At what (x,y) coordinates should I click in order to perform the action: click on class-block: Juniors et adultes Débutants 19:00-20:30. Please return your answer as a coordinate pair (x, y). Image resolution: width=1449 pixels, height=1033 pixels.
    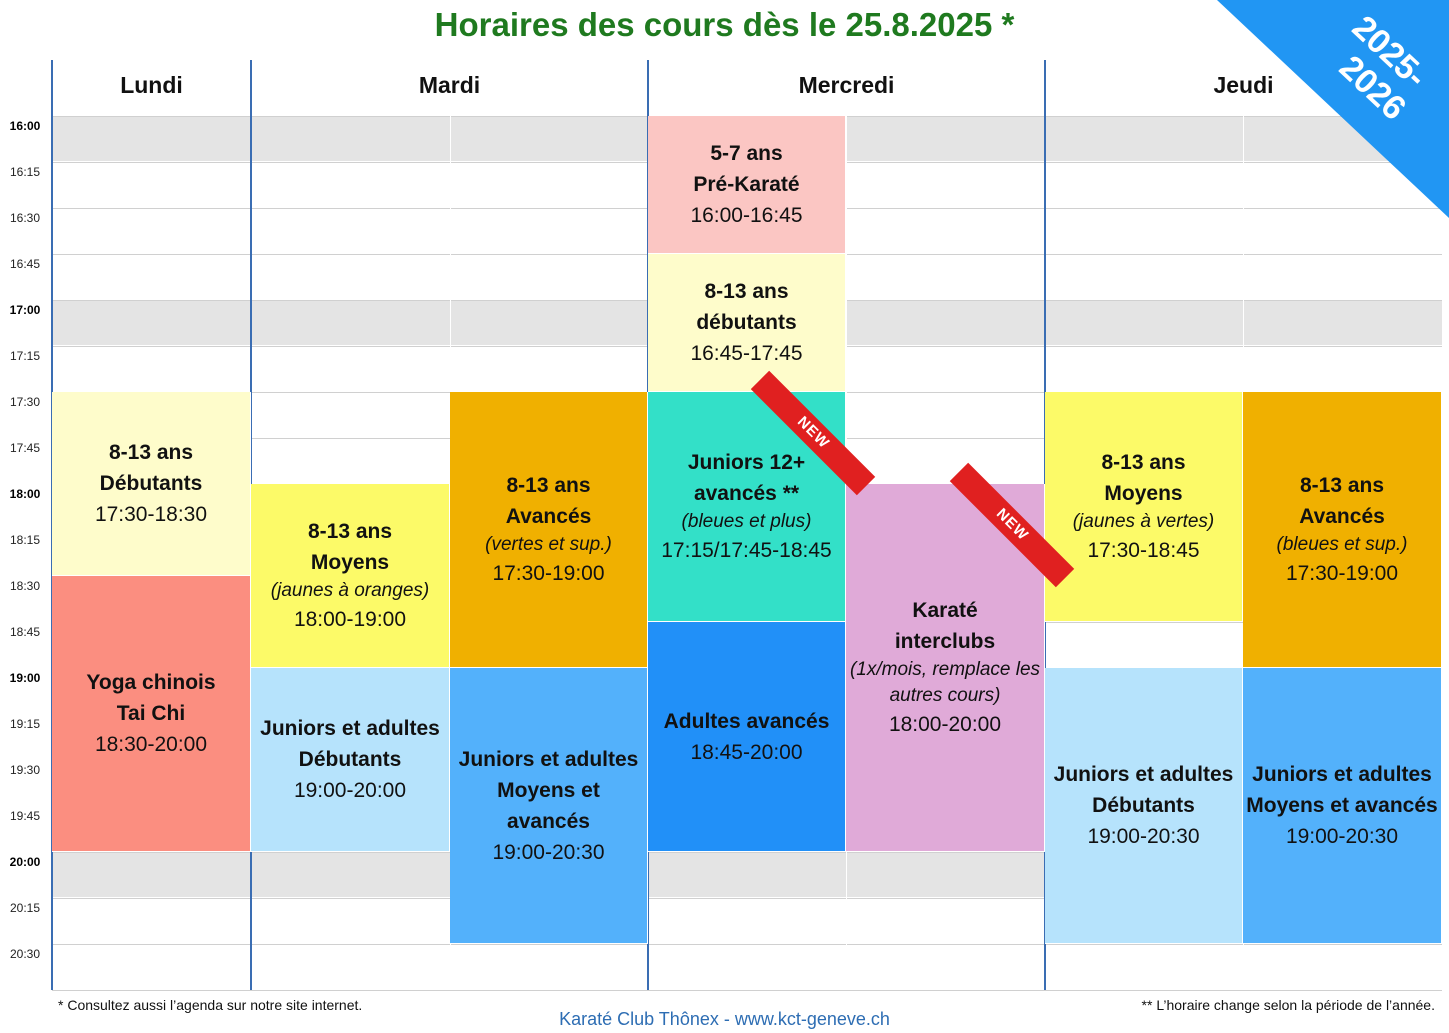
    Looking at the image, I should click on (1144, 806).